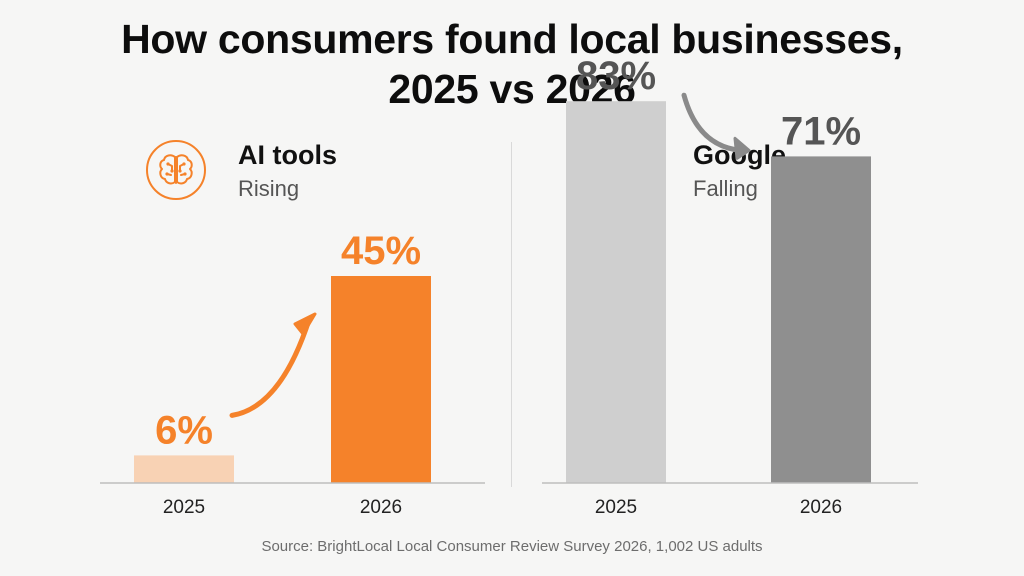 This screenshot has width=1024, height=576. I want to click on chart-title-line-1: How consumers found local businesses,, so click(512, 39).